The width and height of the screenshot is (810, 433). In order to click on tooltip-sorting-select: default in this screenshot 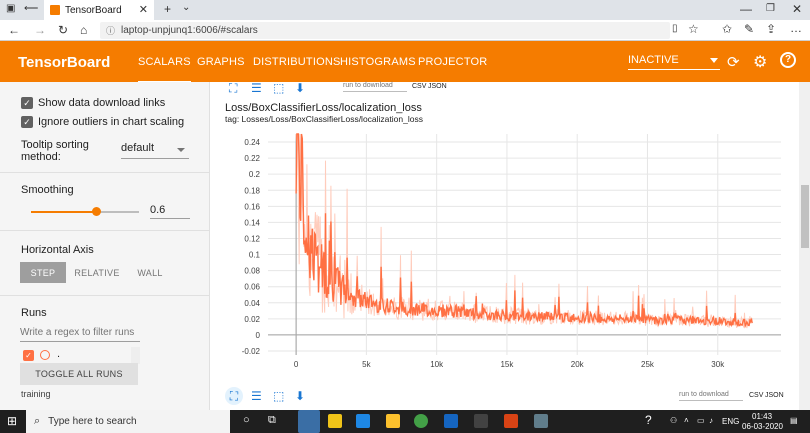, I will do `click(155, 150)`.